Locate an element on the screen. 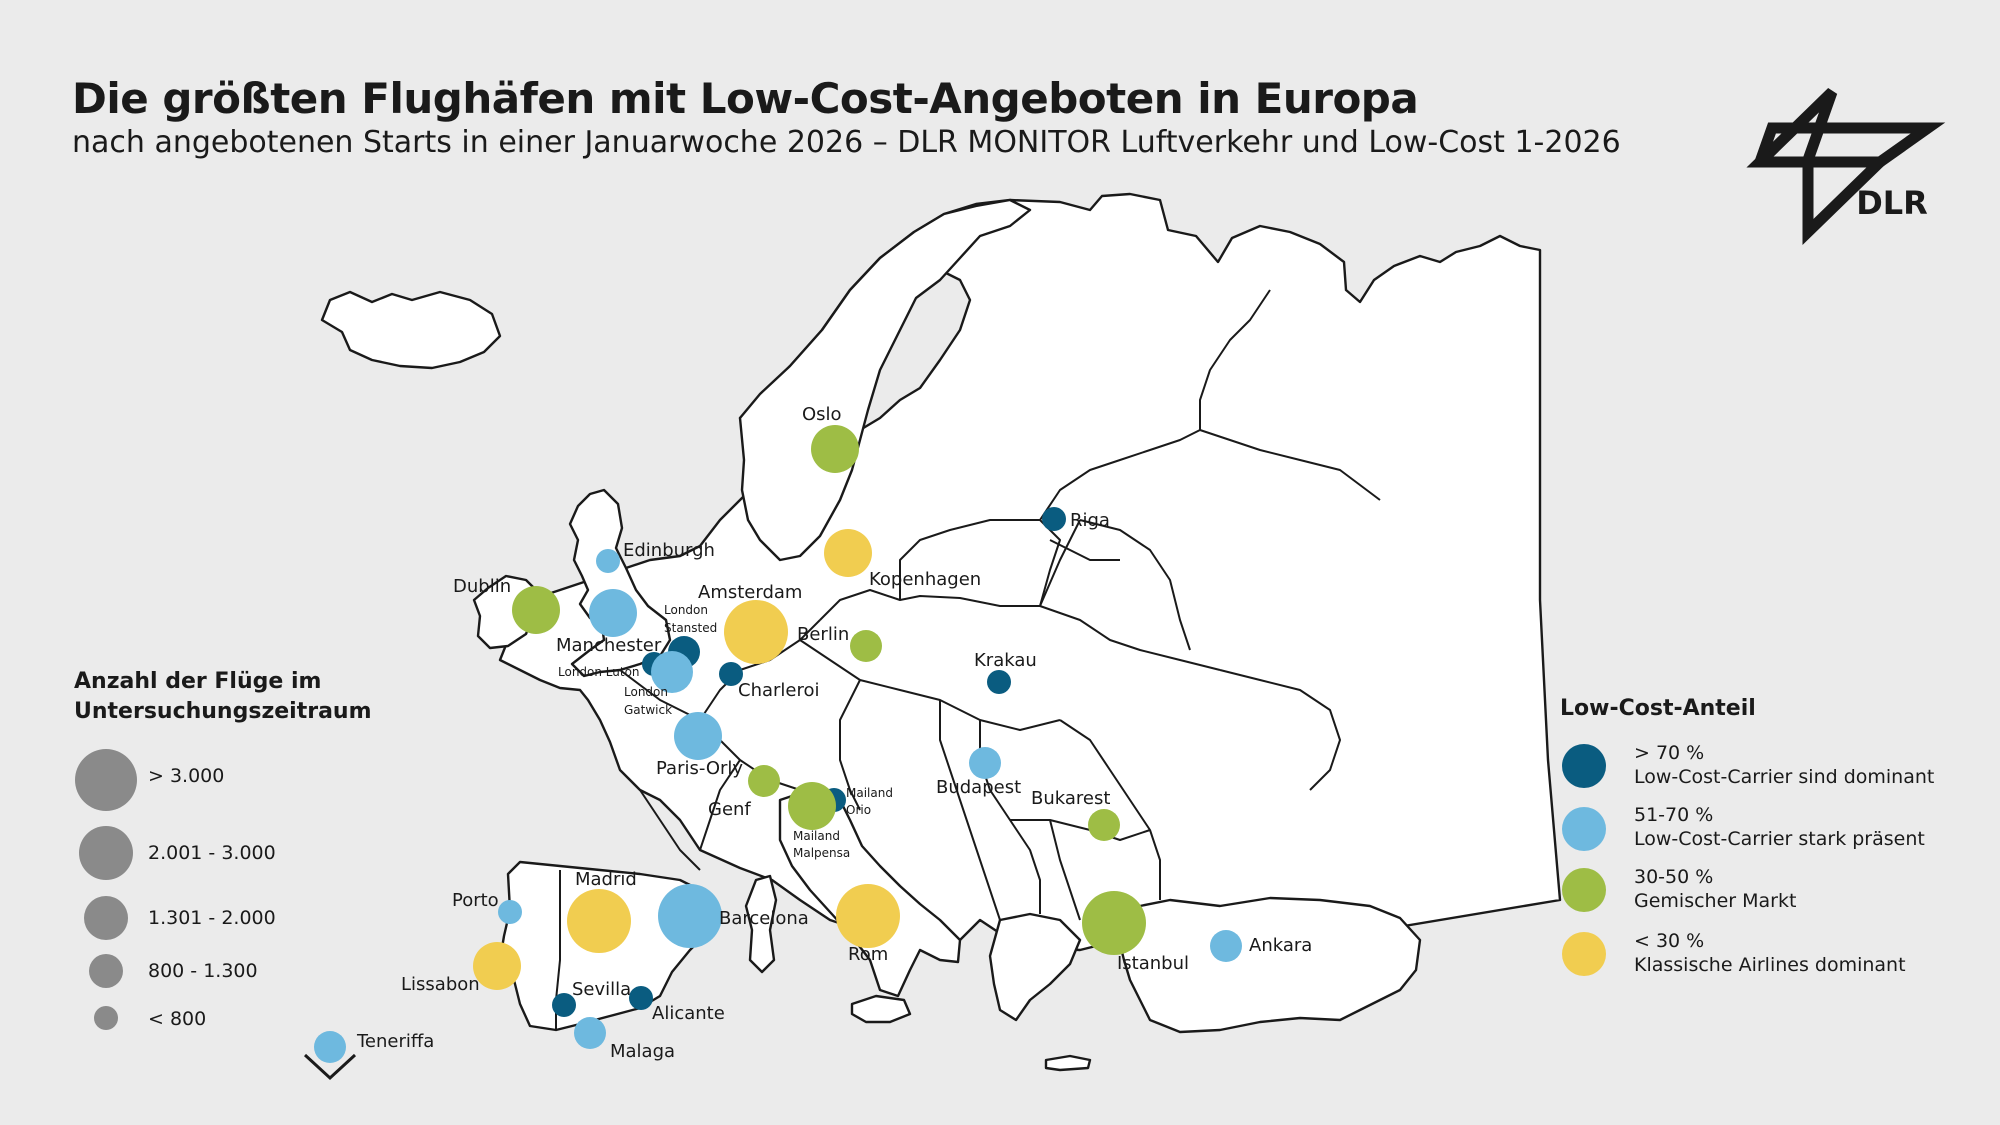 The height and width of the screenshot is (1125, 2000). canary-islands-marker is located at coordinates (330, 1067).